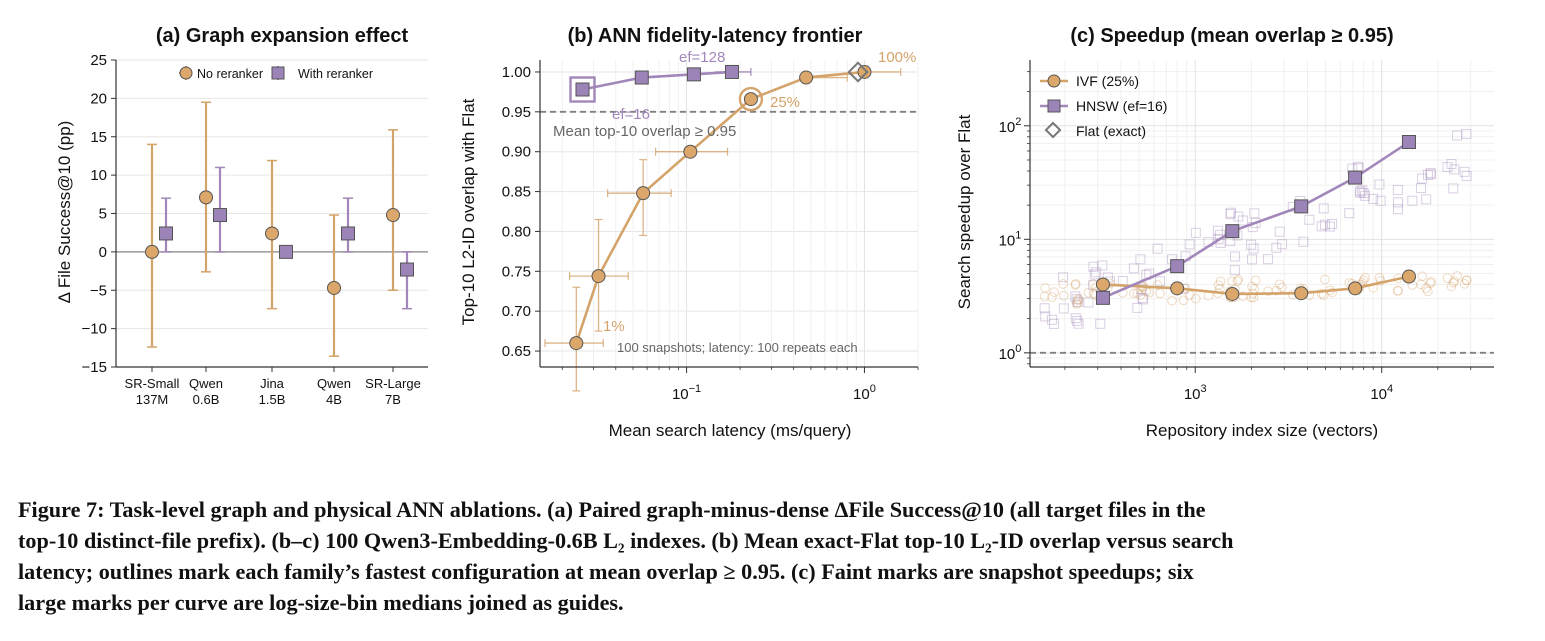 This screenshot has width=1545, height=641. Describe the element at coordinates (657, 80) in the screenshot. I see `hnsw-line` at that location.